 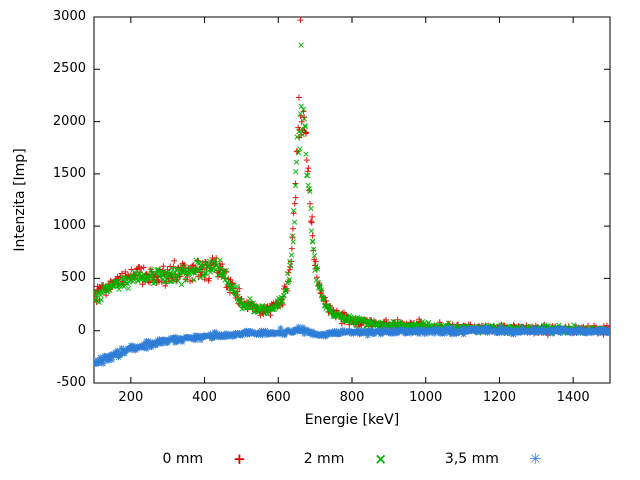 I want to click on legend-item-0mm: 0 mm +, so click(x=203, y=459).